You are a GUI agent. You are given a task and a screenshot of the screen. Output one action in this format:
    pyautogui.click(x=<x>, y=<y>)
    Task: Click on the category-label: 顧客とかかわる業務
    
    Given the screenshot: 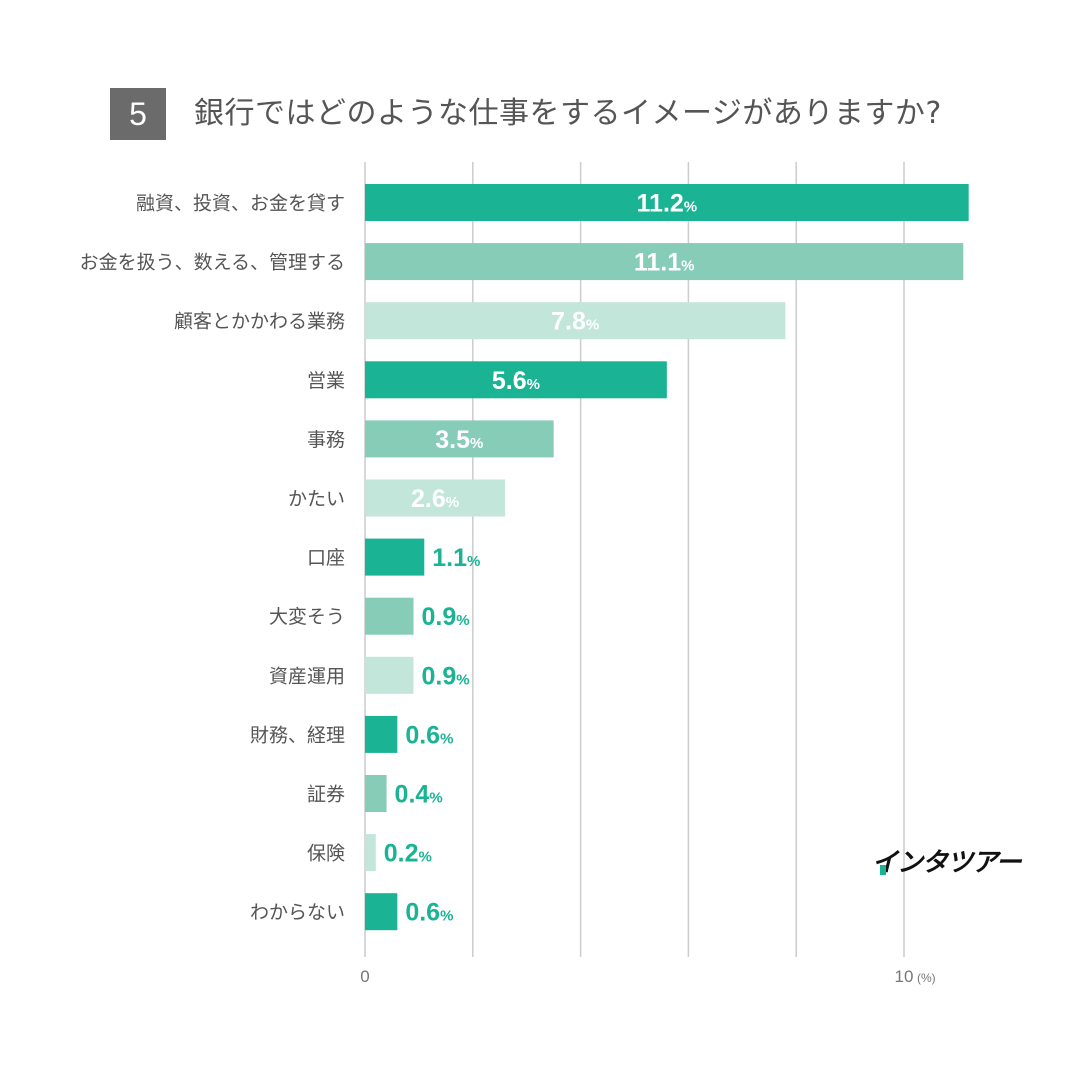 What is the action you would take?
    pyautogui.click(x=259, y=322)
    